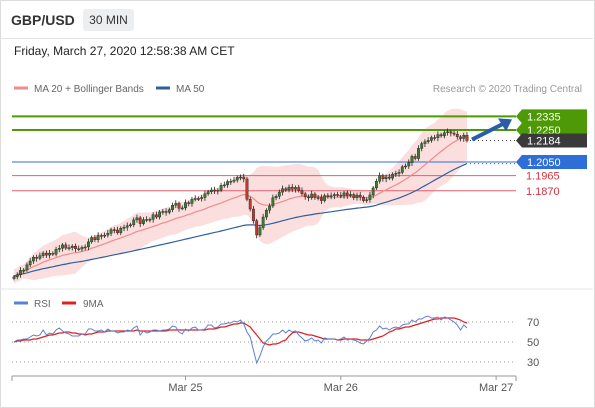 Image resolution: width=595 pixels, height=408 pixels. Describe the element at coordinates (496, 388) in the screenshot. I see `x-tick-label-Mar 27: Mar 27` at that location.